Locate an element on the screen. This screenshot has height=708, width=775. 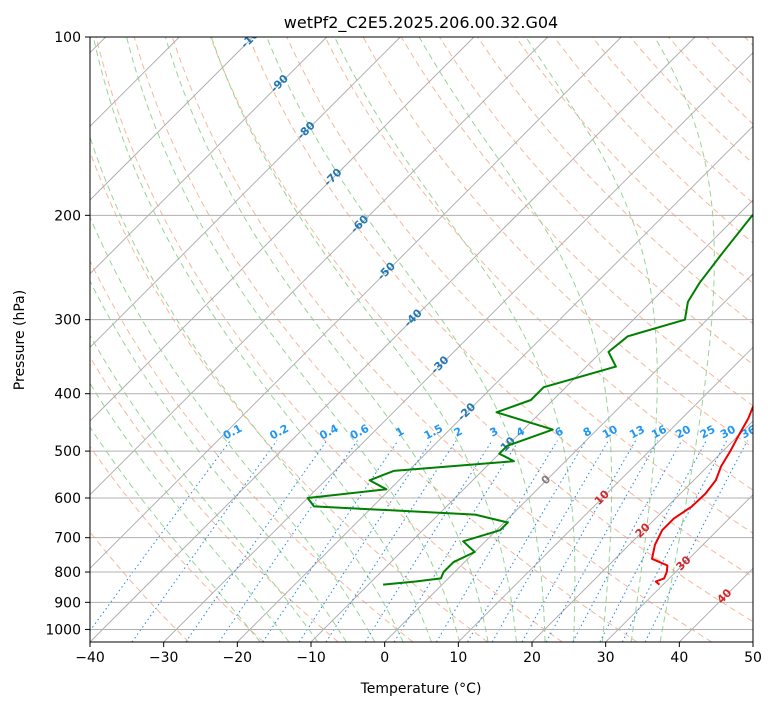
y-tick-label: 600 is located at coordinates (67, 499).